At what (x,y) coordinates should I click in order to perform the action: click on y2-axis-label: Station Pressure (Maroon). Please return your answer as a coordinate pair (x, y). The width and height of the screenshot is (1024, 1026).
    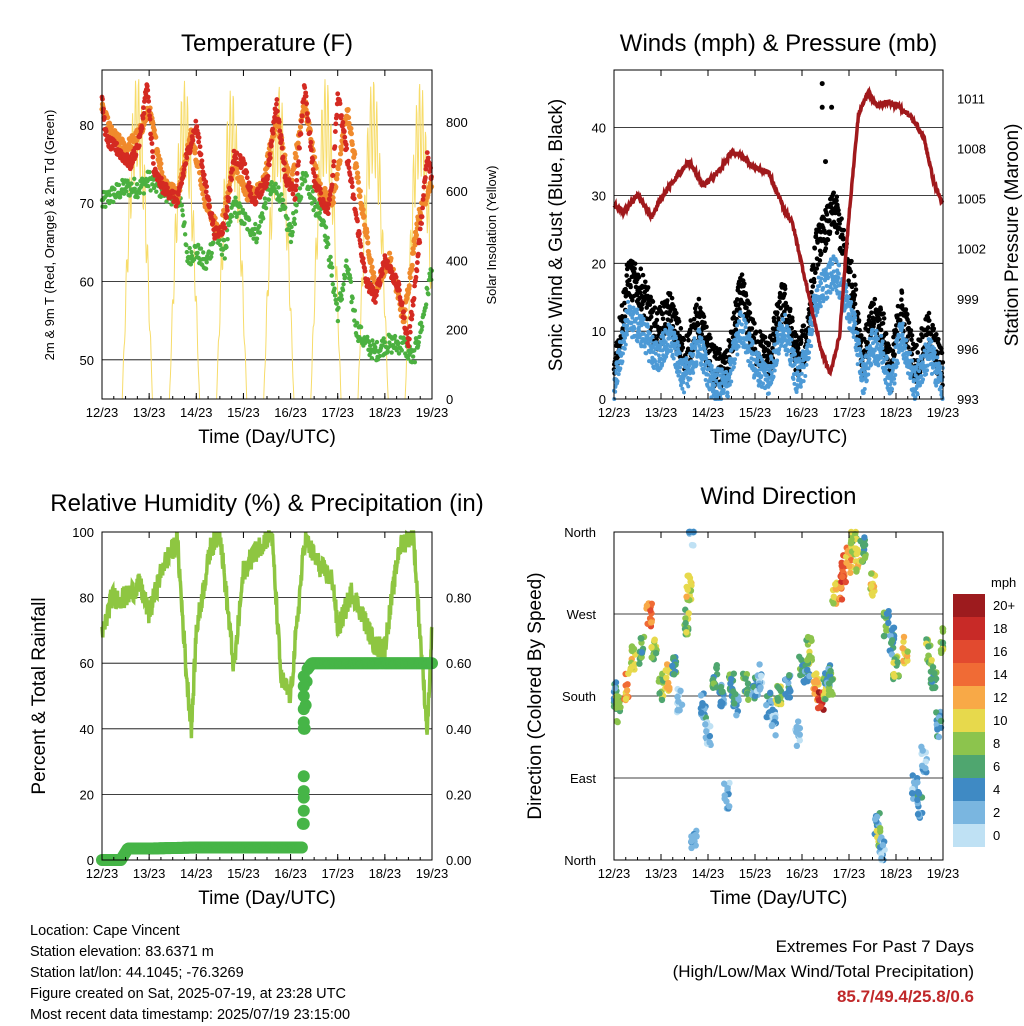
    Looking at the image, I should click on (1012, 235).